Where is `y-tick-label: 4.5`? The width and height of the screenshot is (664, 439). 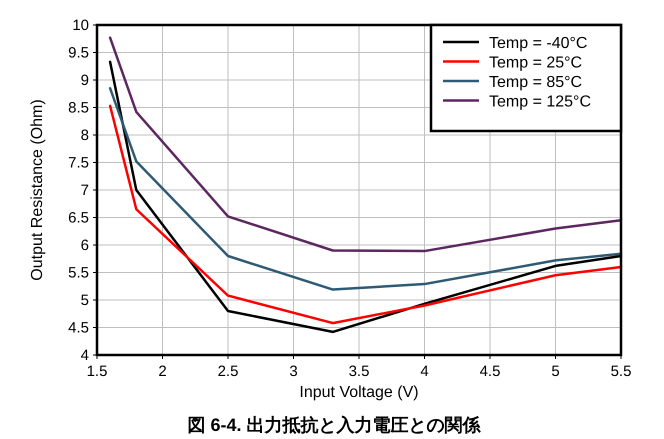 y-tick-label: 4.5 is located at coordinates (78, 328).